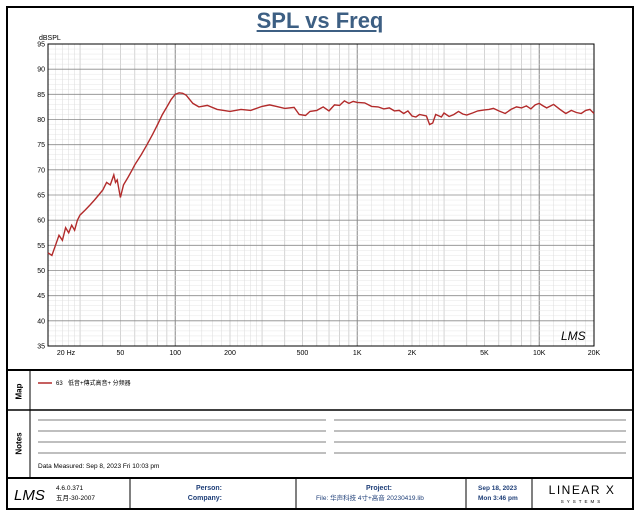 Image resolution: width=640 pixels, height=516 pixels. Describe the element at coordinates (41, 347) in the screenshot. I see `y-tick-label: 35` at that location.